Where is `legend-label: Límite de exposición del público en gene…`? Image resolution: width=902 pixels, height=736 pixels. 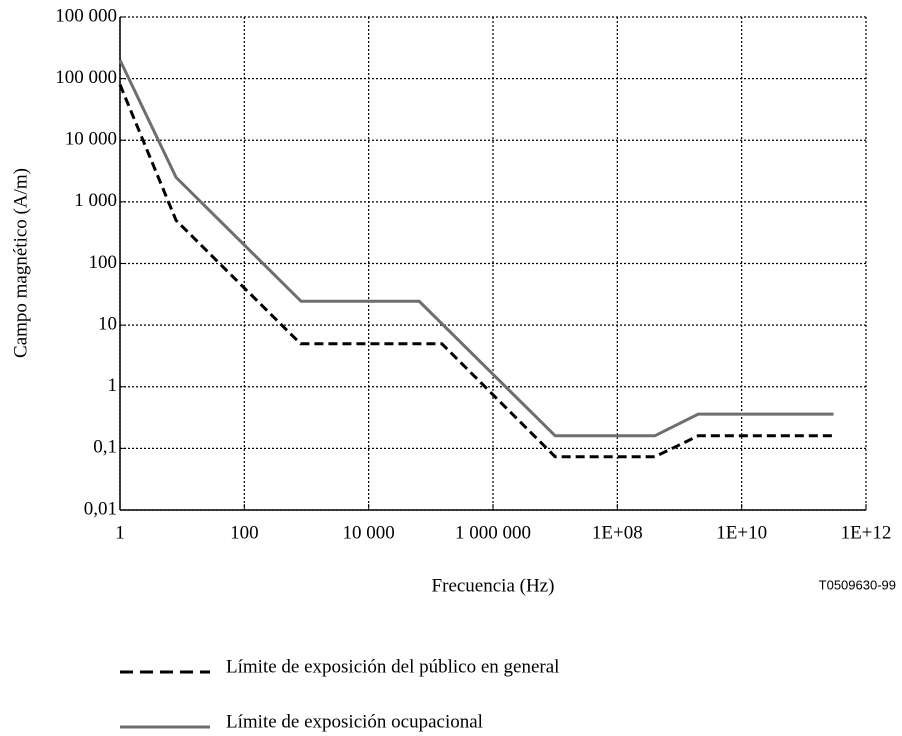
legend-label: Límite de exposición del público en gene… is located at coordinates (392, 666).